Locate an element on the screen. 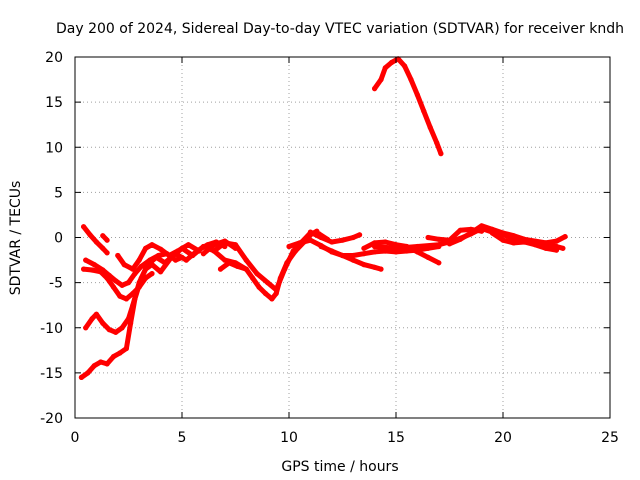 This screenshot has height=480, width=640. series-arc-q is located at coordinates (455, 234).